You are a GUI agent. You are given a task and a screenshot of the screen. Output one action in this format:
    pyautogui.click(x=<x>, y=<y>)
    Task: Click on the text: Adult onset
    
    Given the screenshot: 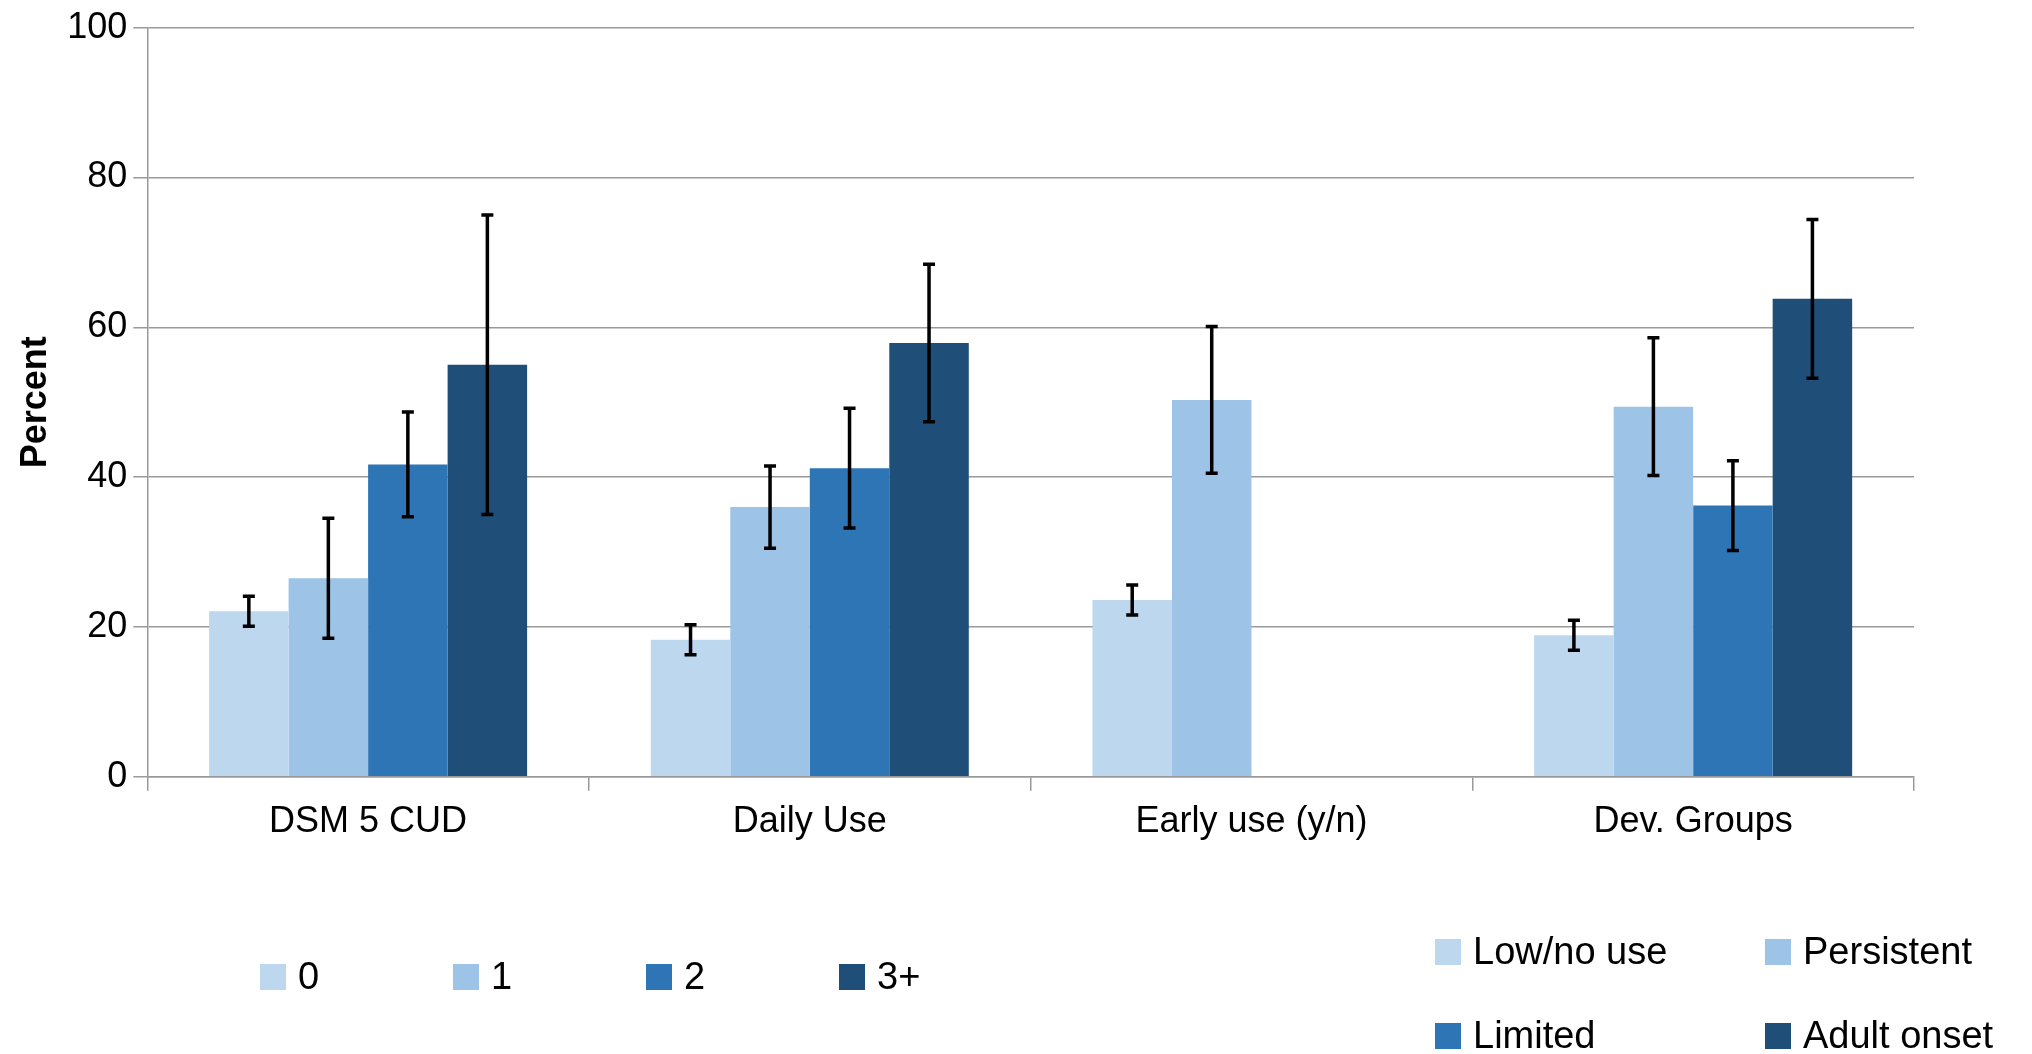 What is the action you would take?
    pyautogui.click(x=1898, y=1034)
    